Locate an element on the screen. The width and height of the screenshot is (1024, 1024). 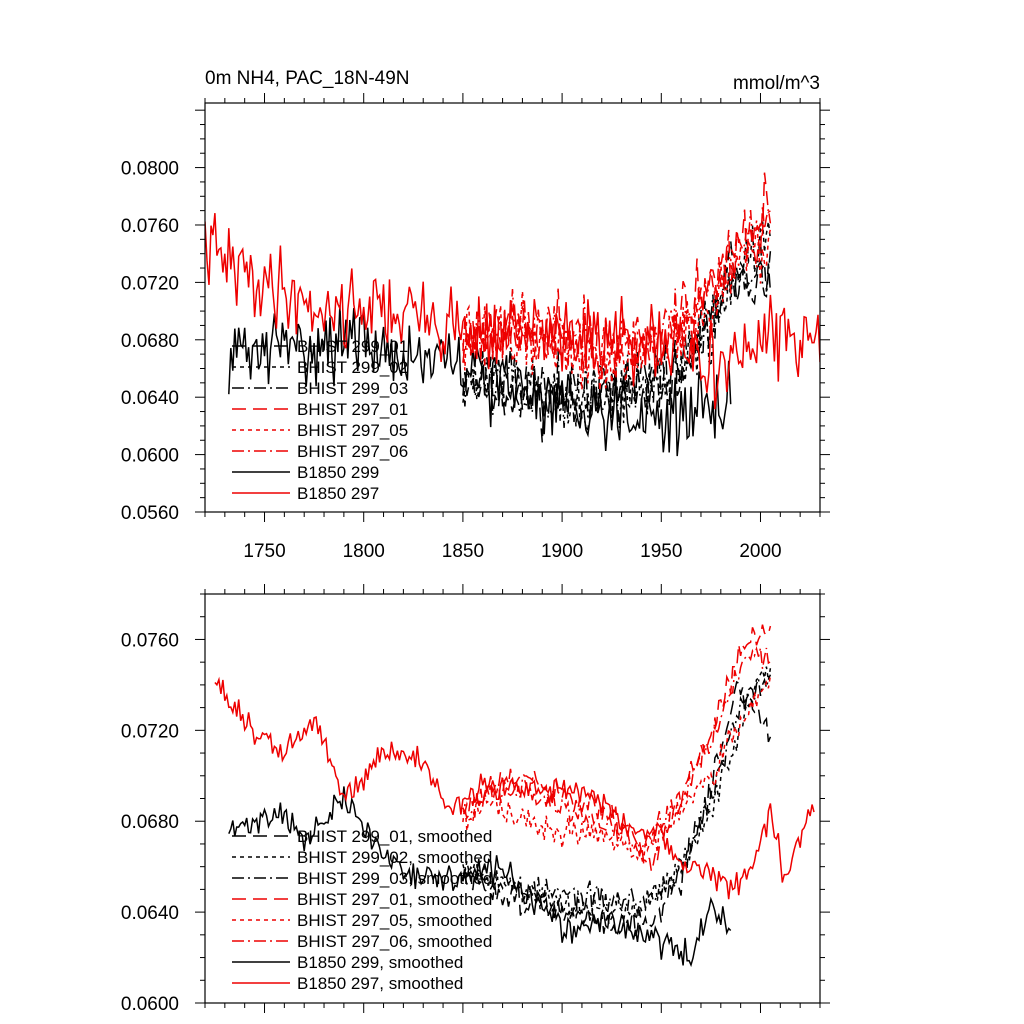
x-tick-label: 2000 is located at coordinates (760, 551).